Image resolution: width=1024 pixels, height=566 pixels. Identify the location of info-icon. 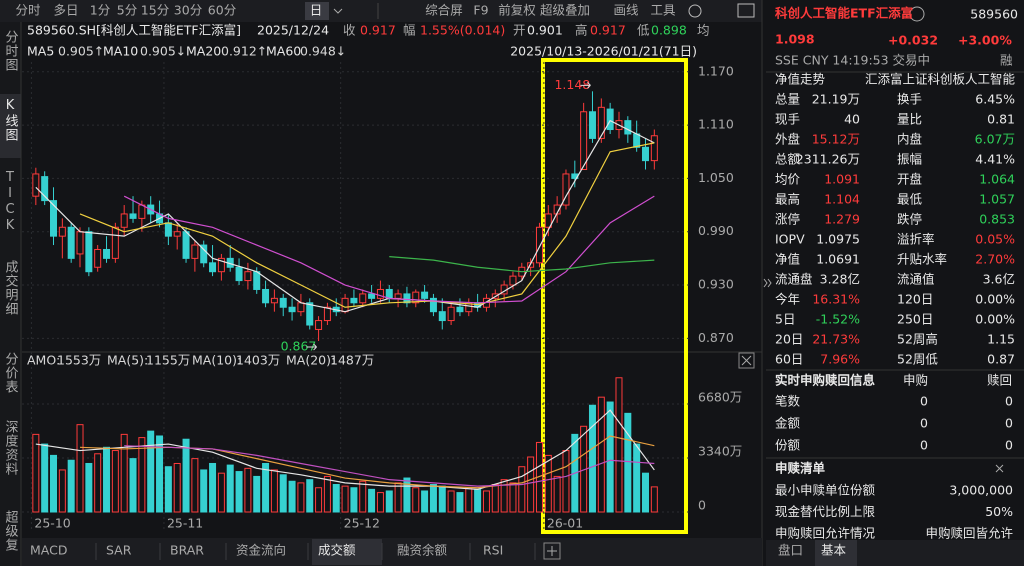
(917, 14).